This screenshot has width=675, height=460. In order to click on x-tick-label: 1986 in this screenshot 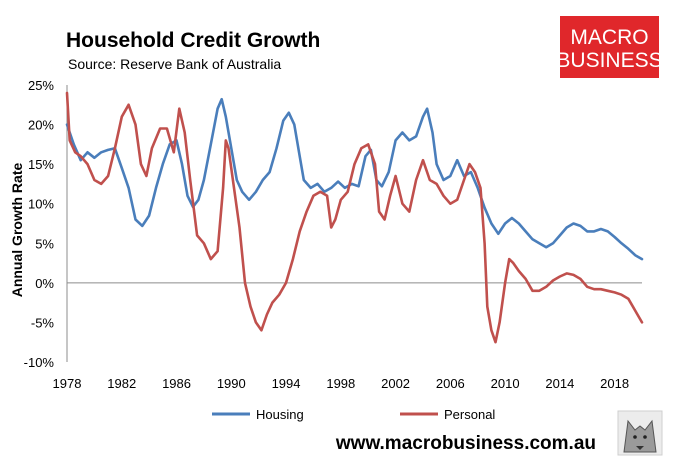, I will do `click(176, 383)`.